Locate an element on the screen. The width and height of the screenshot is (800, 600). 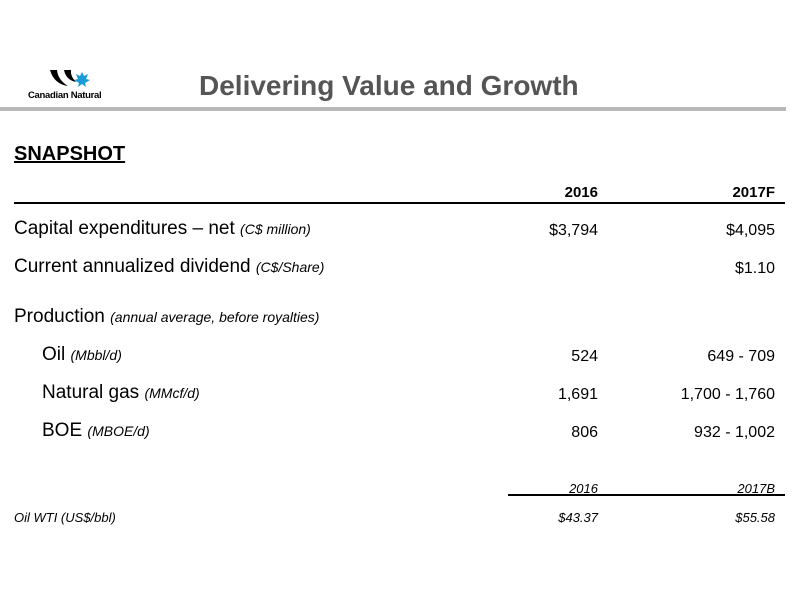
wti-divider is located at coordinates (646, 495).